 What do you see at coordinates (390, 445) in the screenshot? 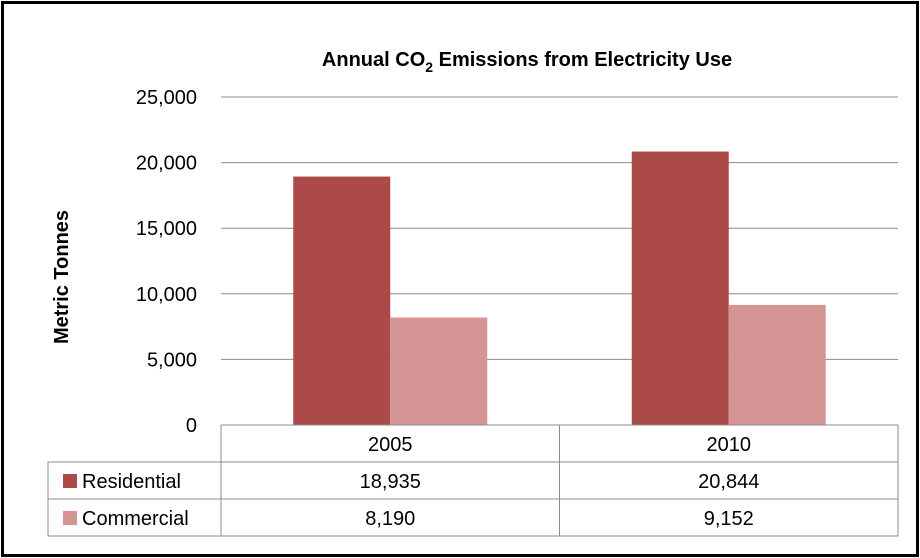
I see `x-tick-label: 2005` at bounding box center [390, 445].